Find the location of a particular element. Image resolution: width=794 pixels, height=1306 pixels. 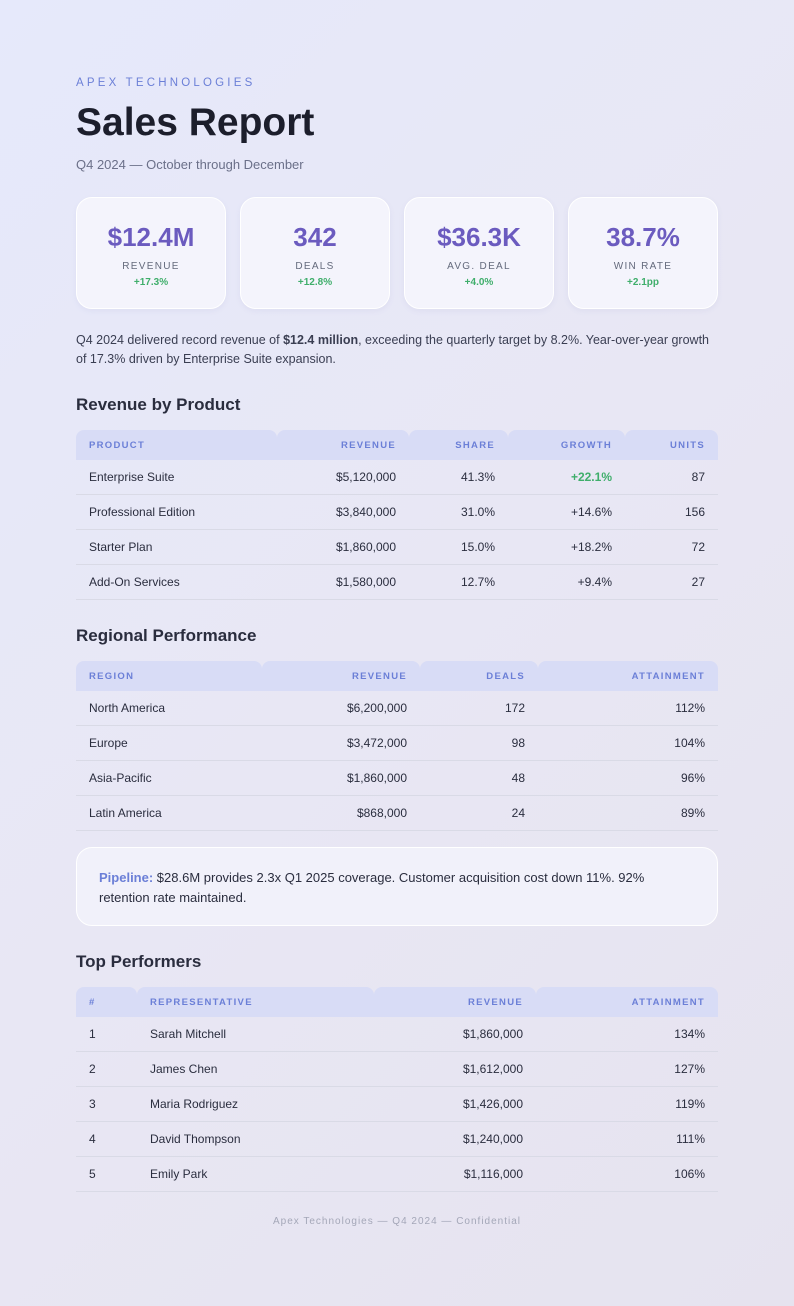

table-cell: 27 is located at coordinates (671, 582).